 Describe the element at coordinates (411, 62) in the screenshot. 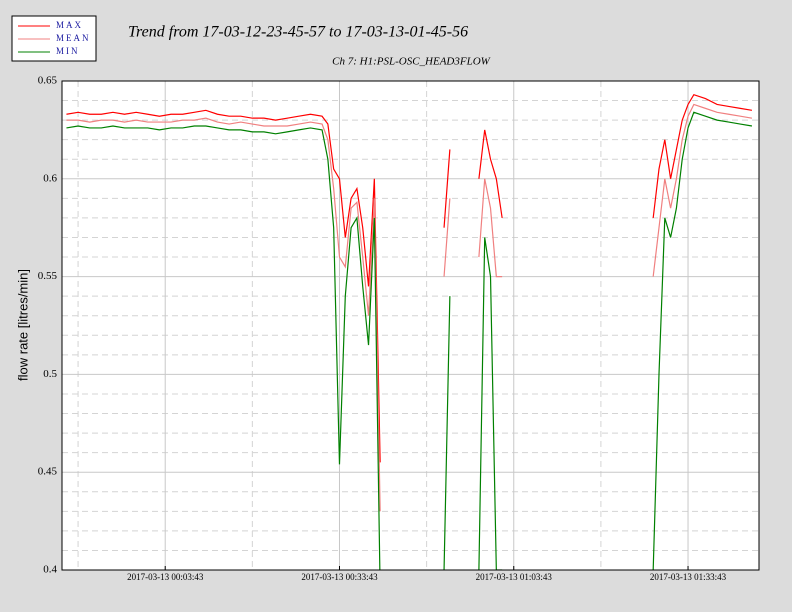

I see `chart-subtitle: Ch 7: H1:PSL-OSC_HEAD3FLOW` at that location.